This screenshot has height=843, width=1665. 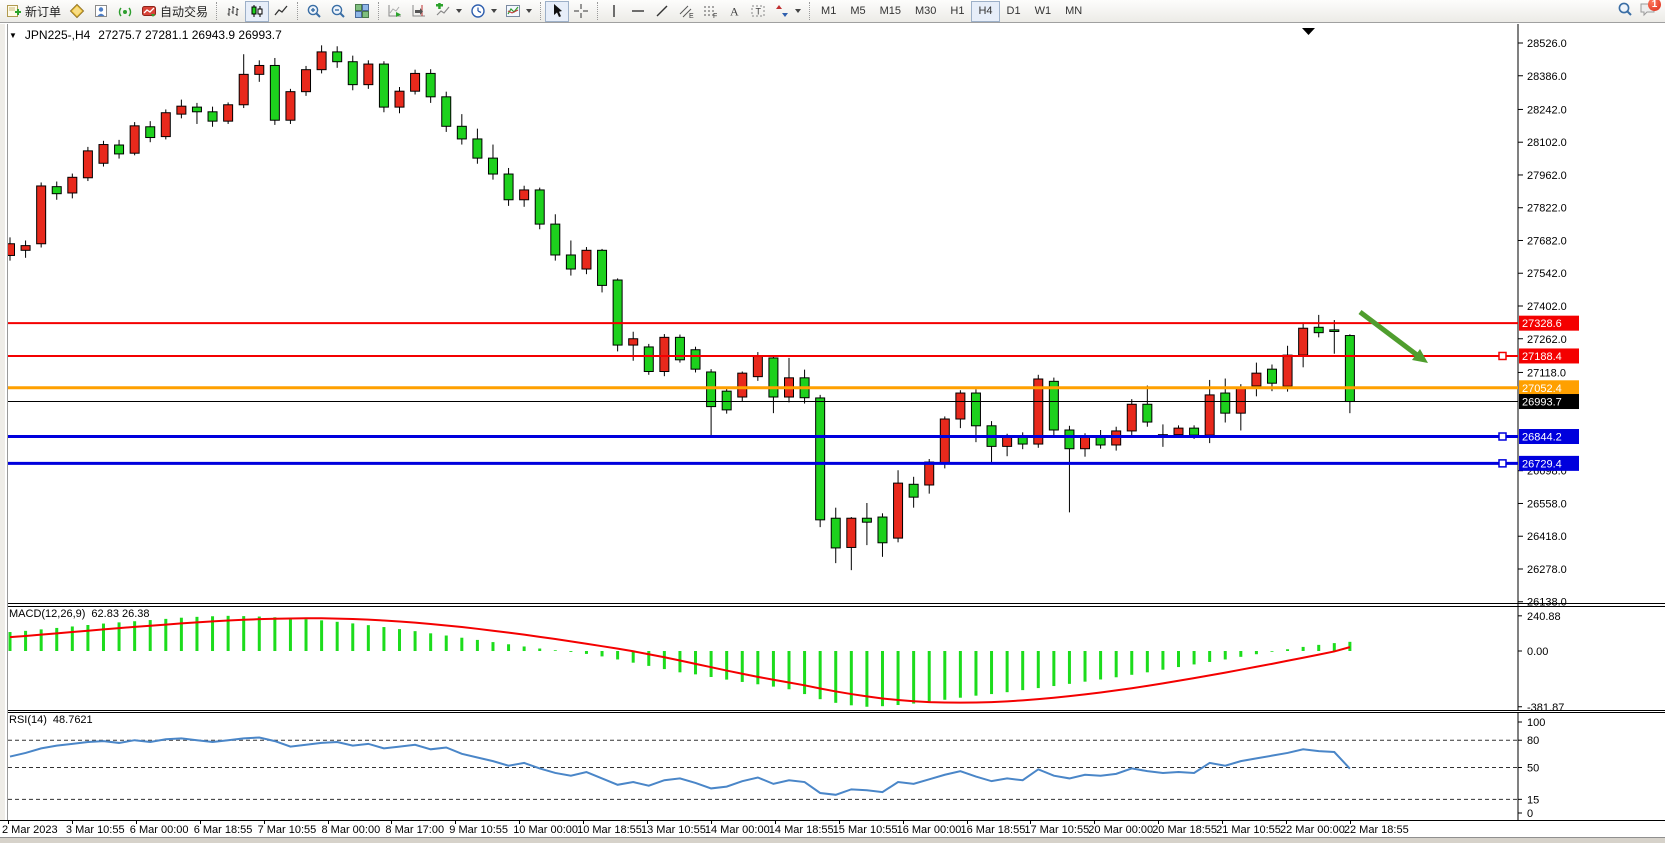 I want to click on text-tool-button: A, so click(x=734, y=11).